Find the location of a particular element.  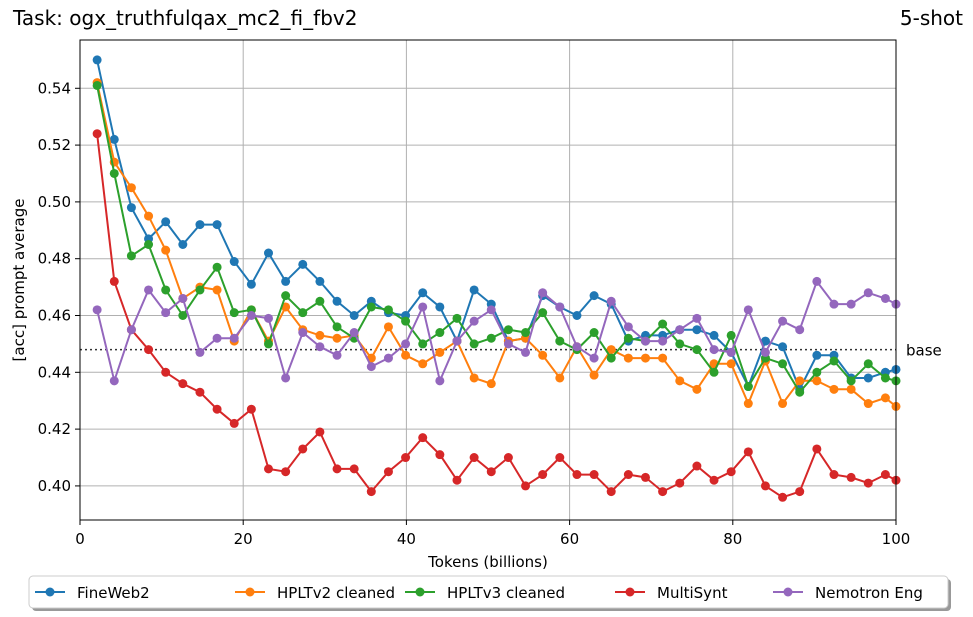

legend-label: MultiSynt is located at coordinates (692, 593).